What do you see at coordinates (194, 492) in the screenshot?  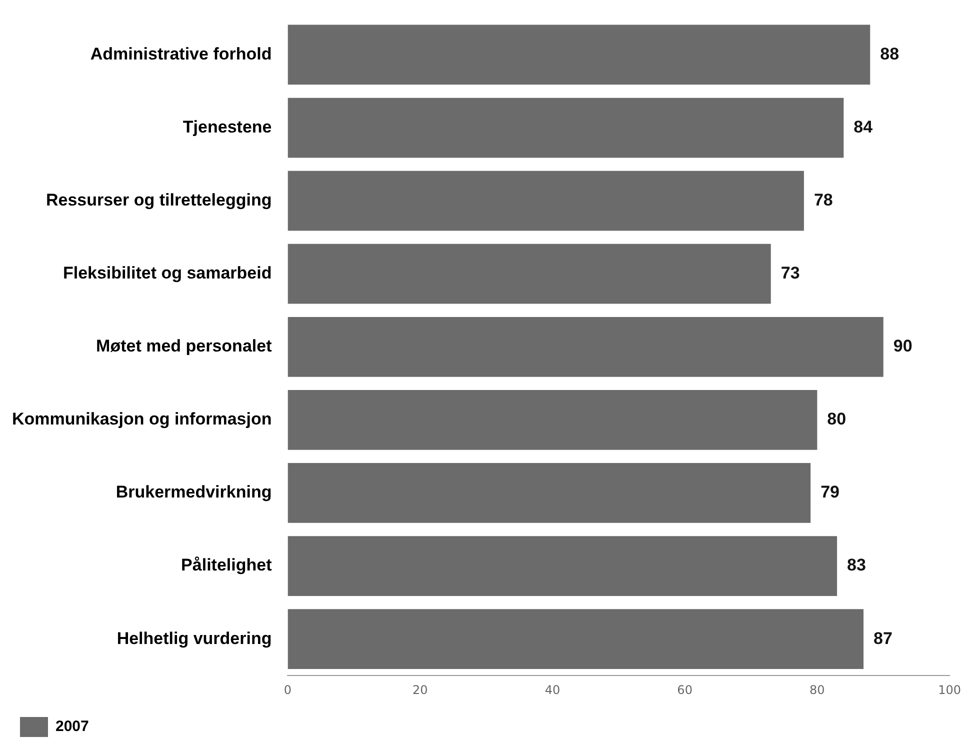 I see `y-tick-label: Brukermedvirkning` at bounding box center [194, 492].